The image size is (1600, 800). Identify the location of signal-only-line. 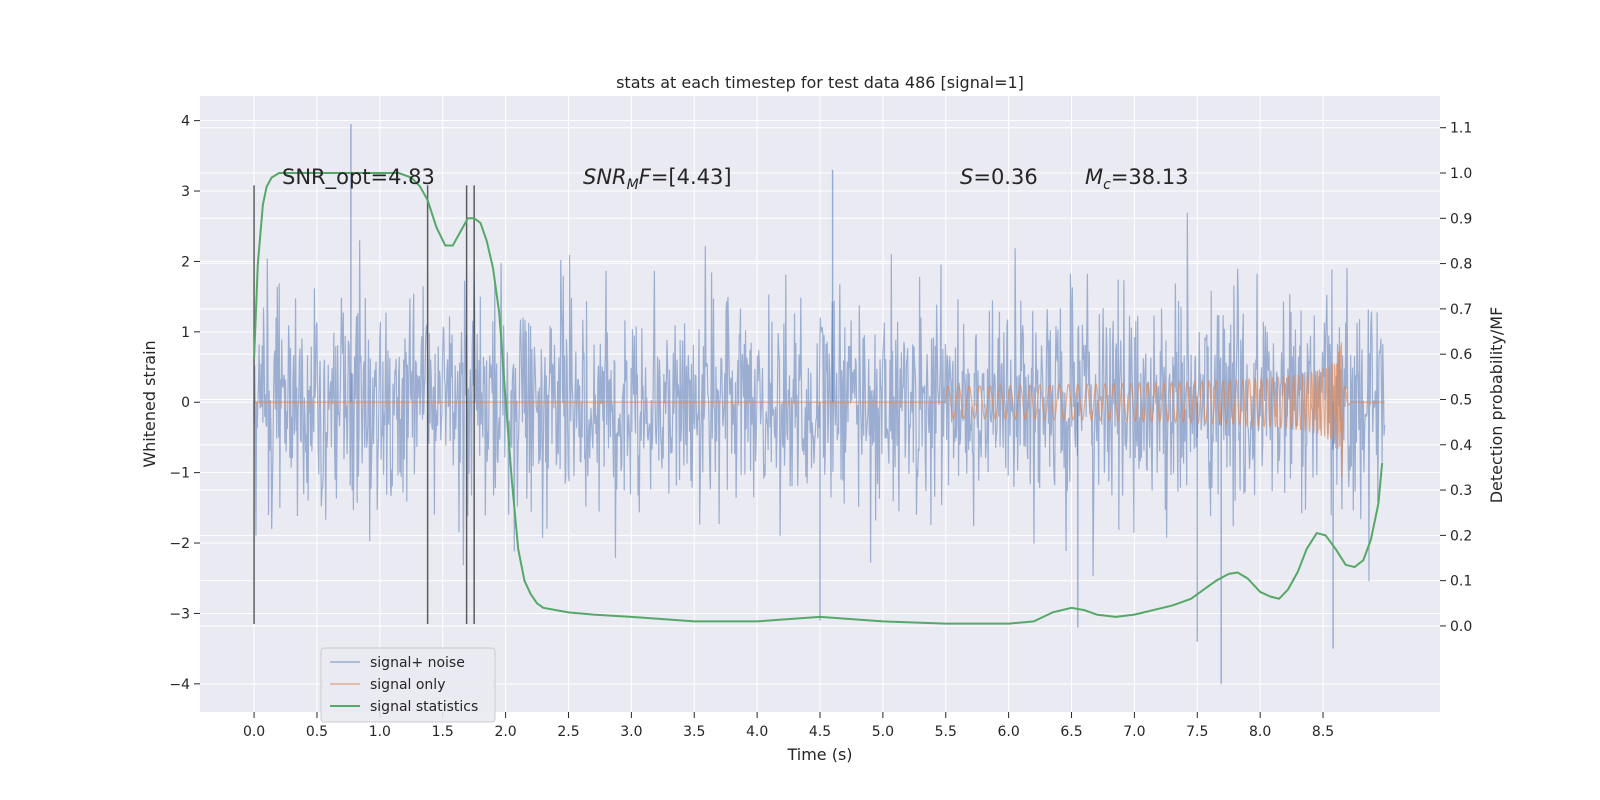
(819, 410).